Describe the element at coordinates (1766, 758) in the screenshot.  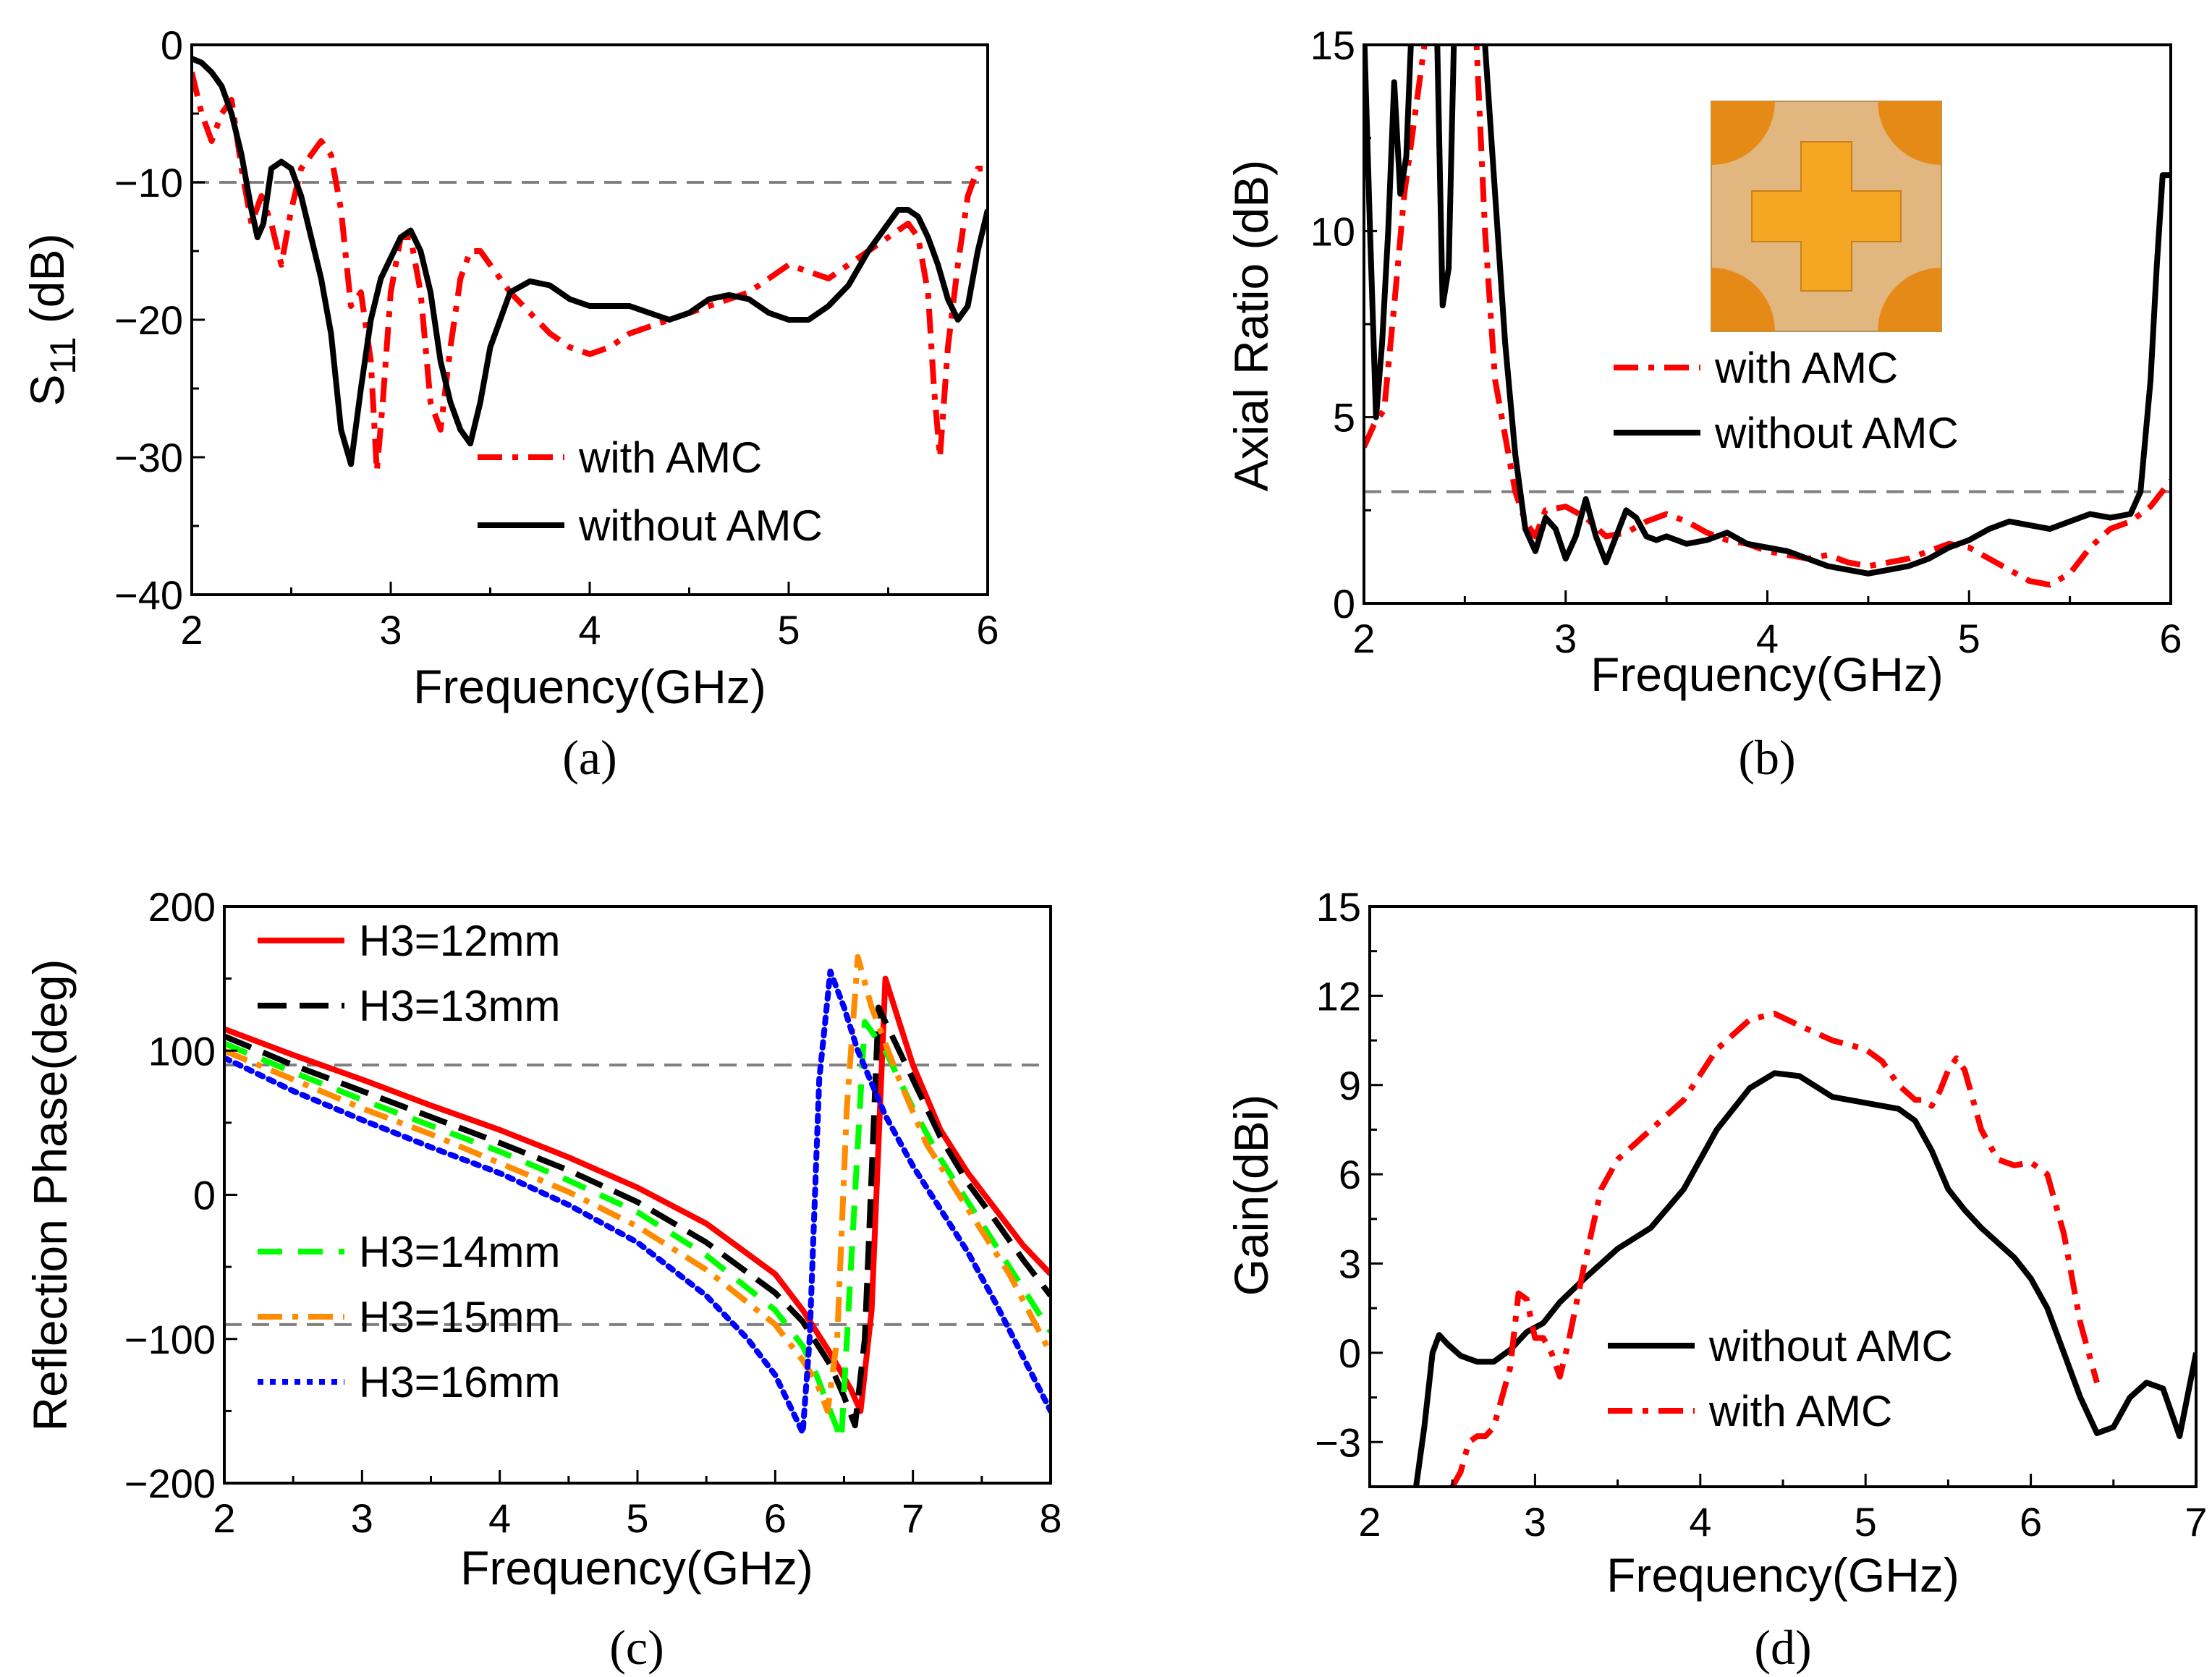
I see `panel-caption: (b)` at that location.